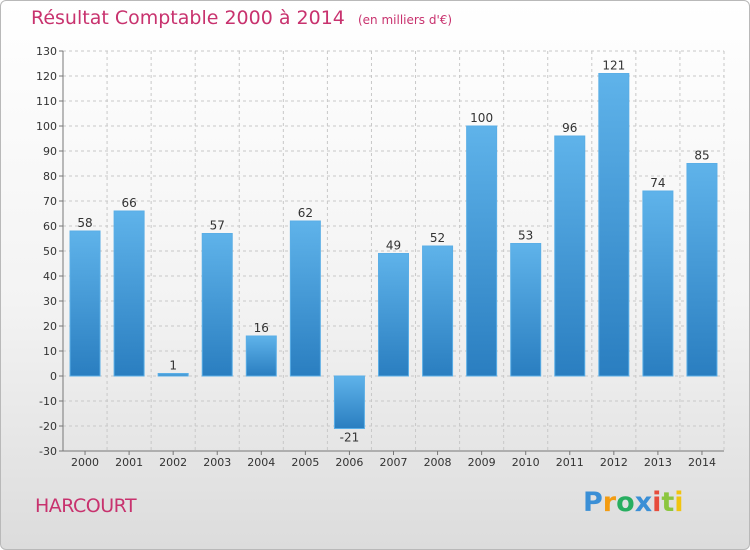 The width and height of the screenshot is (750, 550). Describe the element at coordinates (438, 462) in the screenshot. I see `x-tick-label: 2008` at that location.